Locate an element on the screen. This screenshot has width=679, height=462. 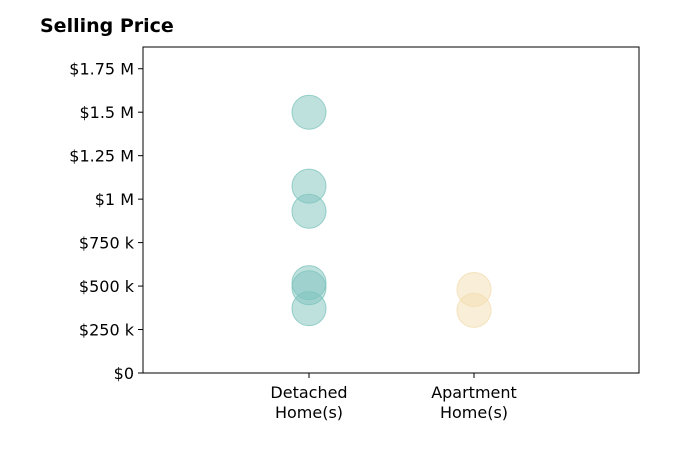
x-tick-label: Detached Home(s) is located at coordinates (308, 402).